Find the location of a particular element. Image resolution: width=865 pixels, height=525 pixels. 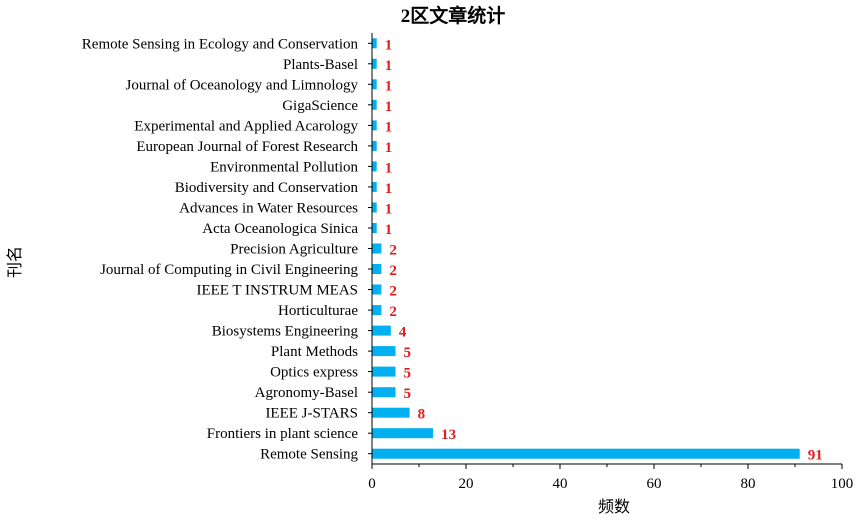

value-label-journal-of-computing-in-civil-engineering: 2 is located at coordinates (393, 271).